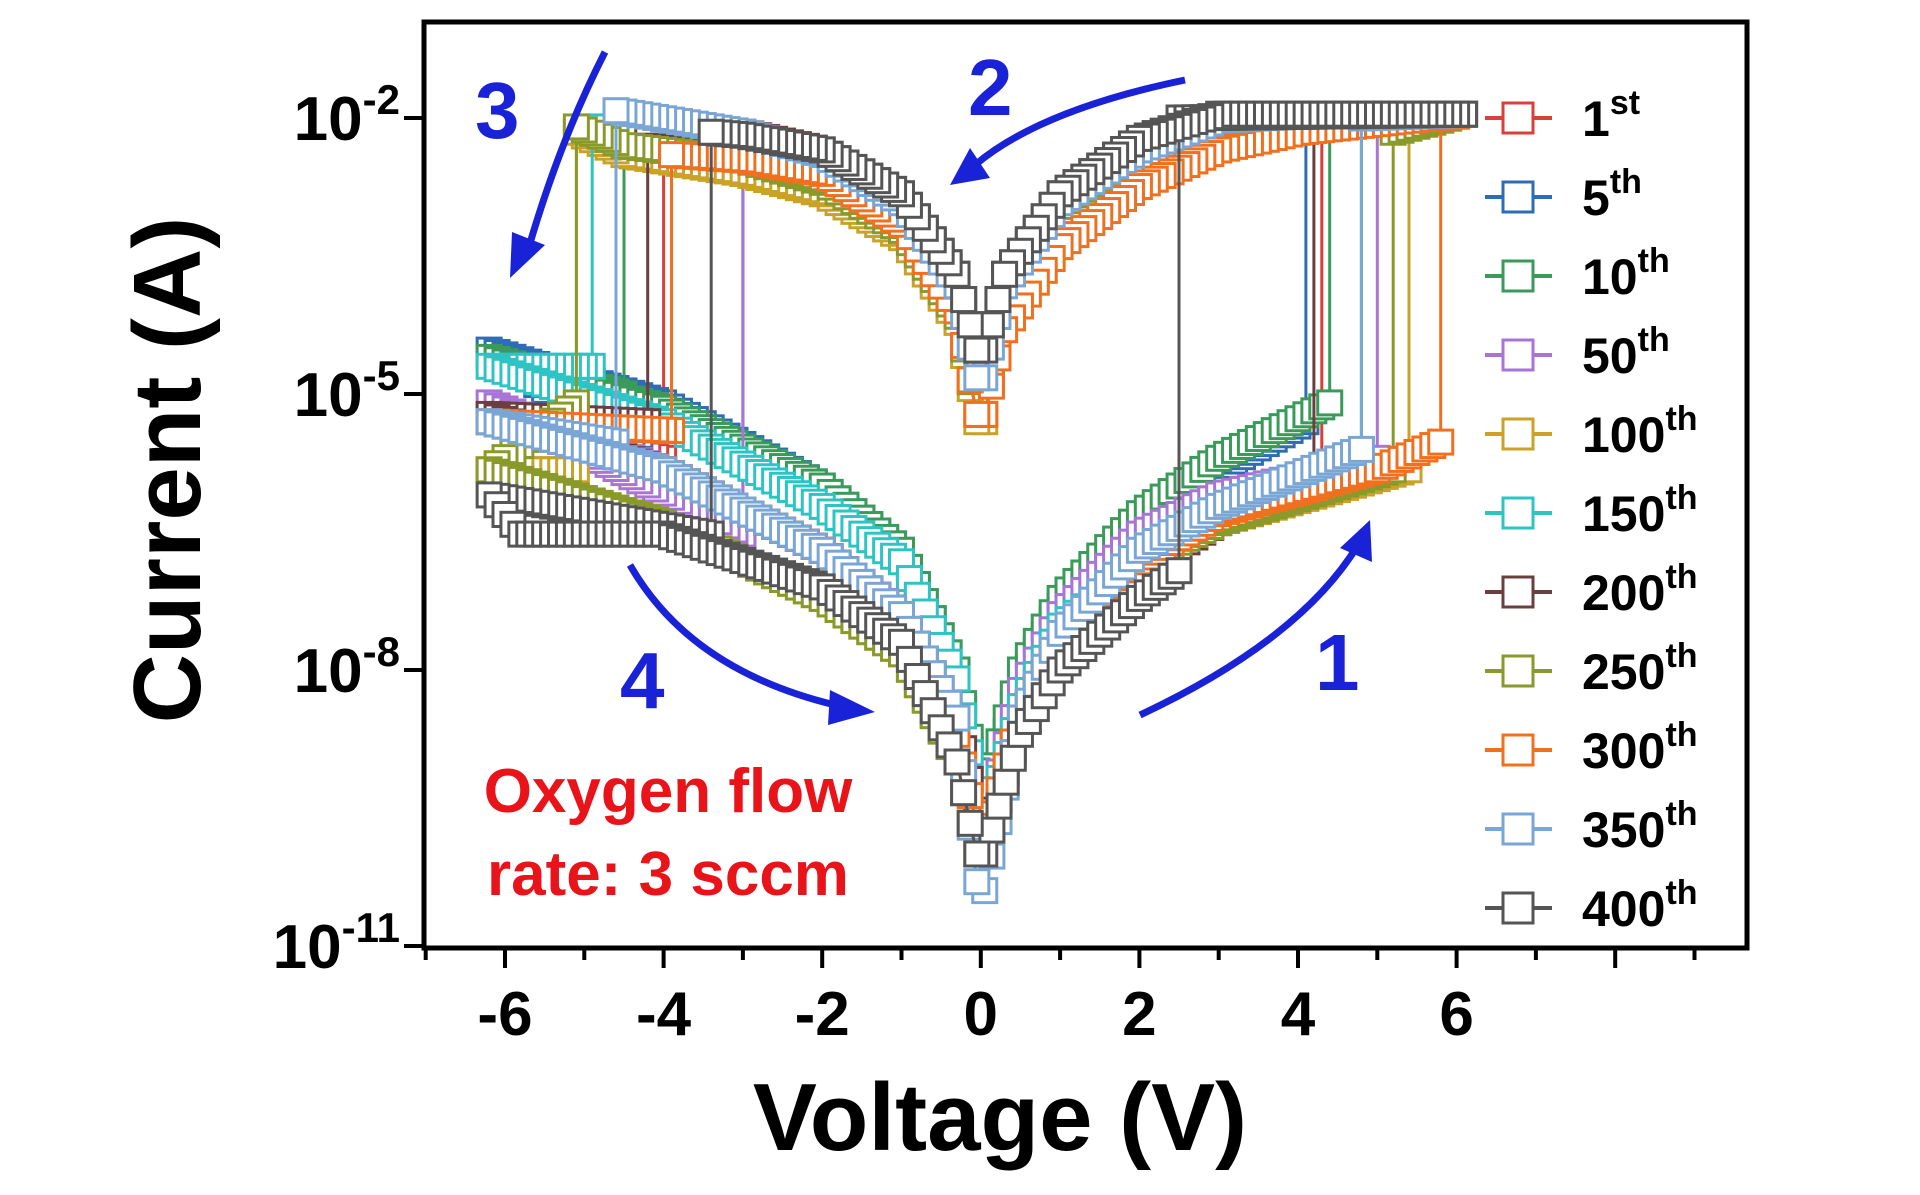 This screenshot has height=1195, width=1920. Describe the element at coordinates (381, 99) in the screenshot. I see `y-tick-exponent: -2` at that location.